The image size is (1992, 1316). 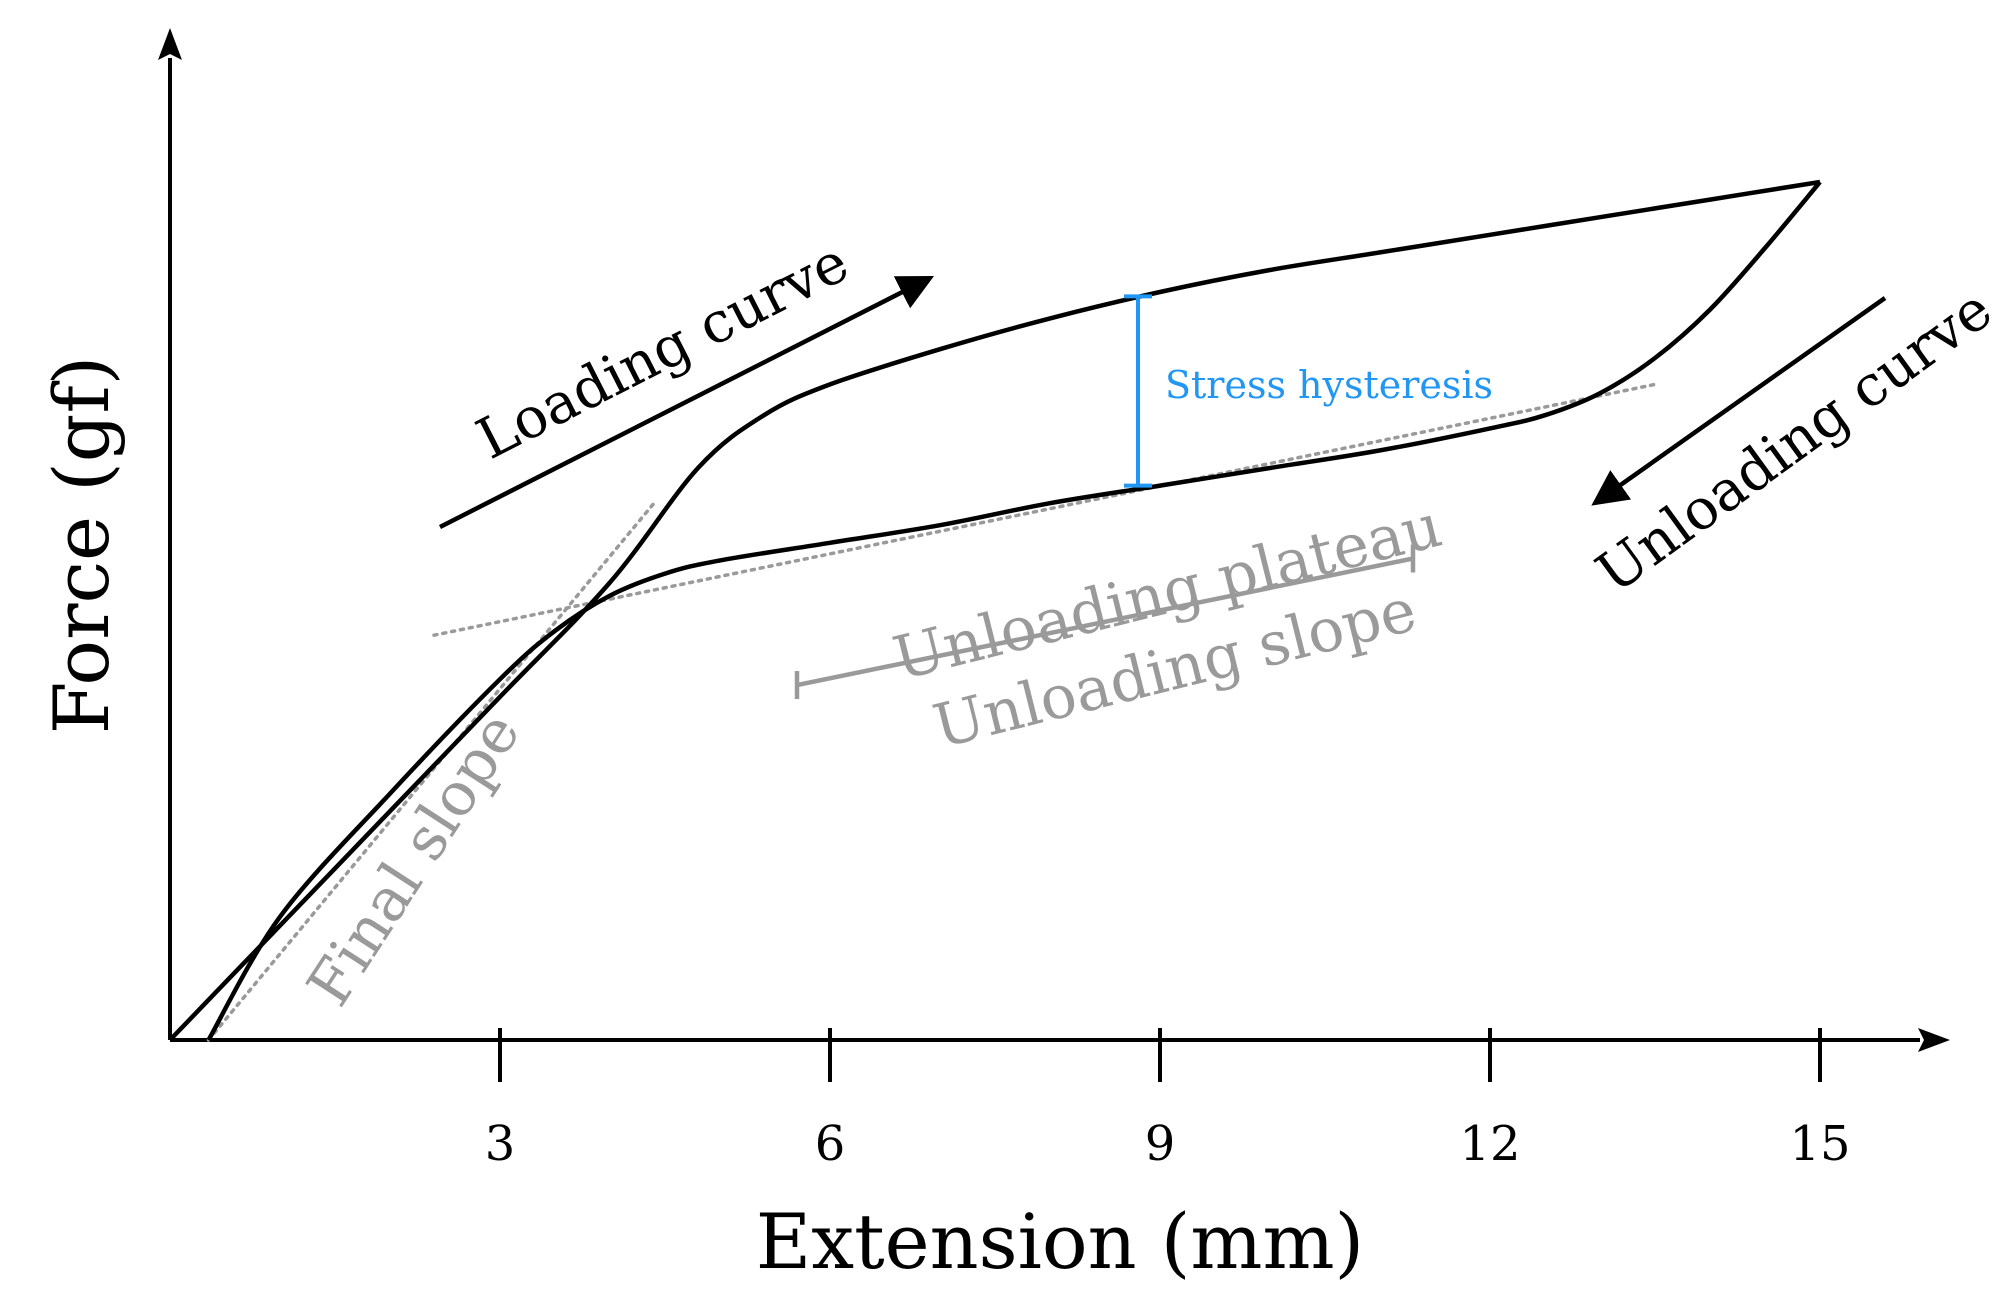 I want to click on loading-curve-label: Loading curve, so click(x=663, y=351).